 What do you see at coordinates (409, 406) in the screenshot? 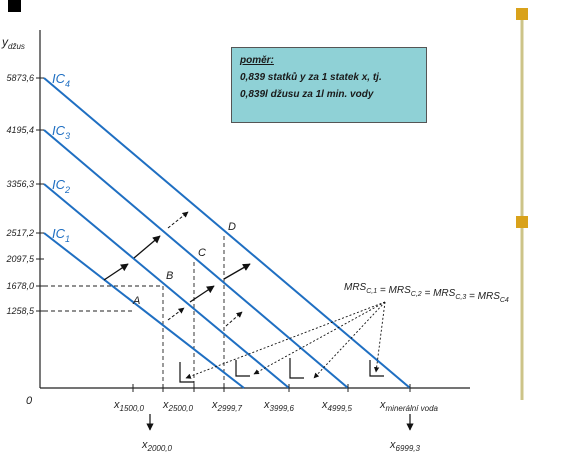
I see `x-axis-label: xminerální voda` at bounding box center [409, 406].